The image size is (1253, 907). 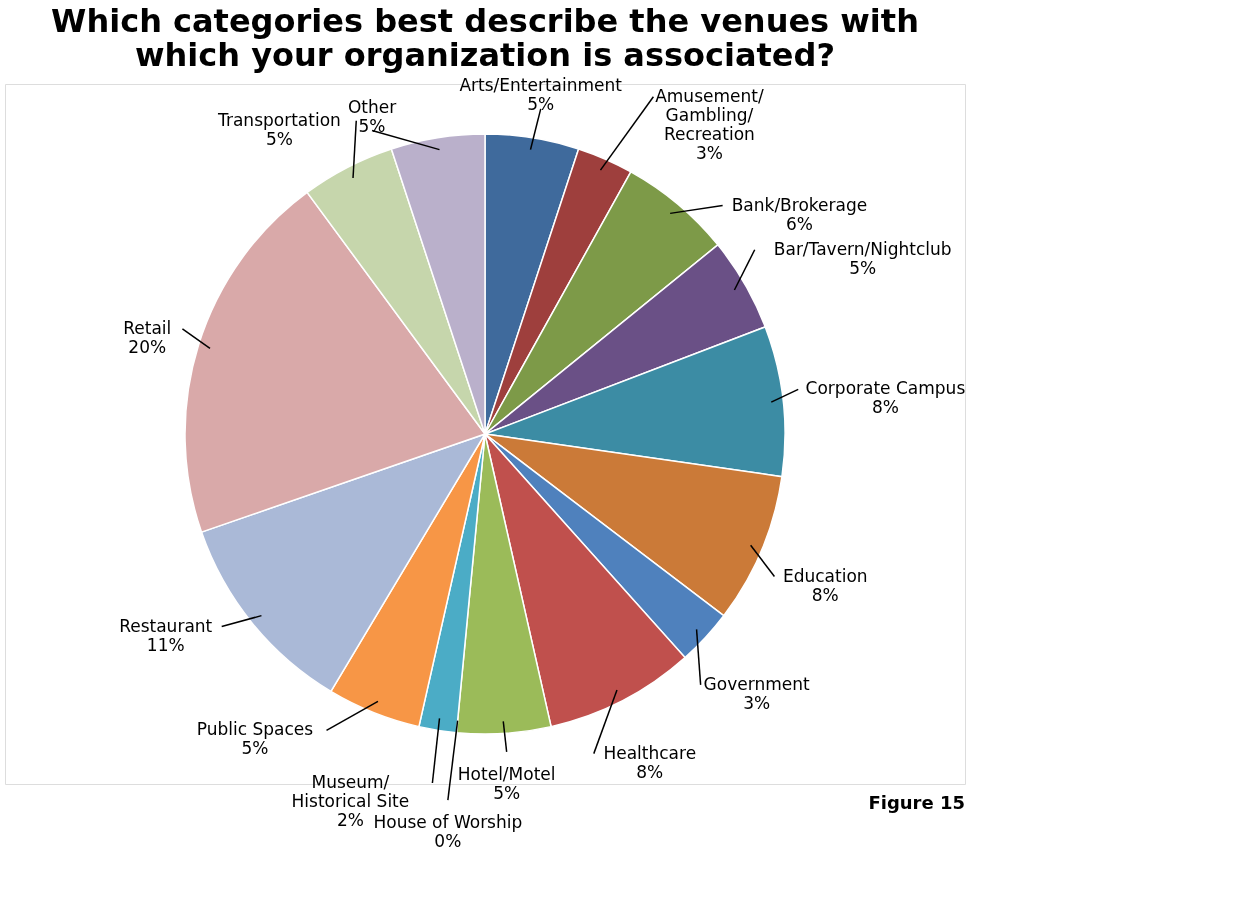 I want to click on slice-label: Public Spaces, so click(x=255, y=729).